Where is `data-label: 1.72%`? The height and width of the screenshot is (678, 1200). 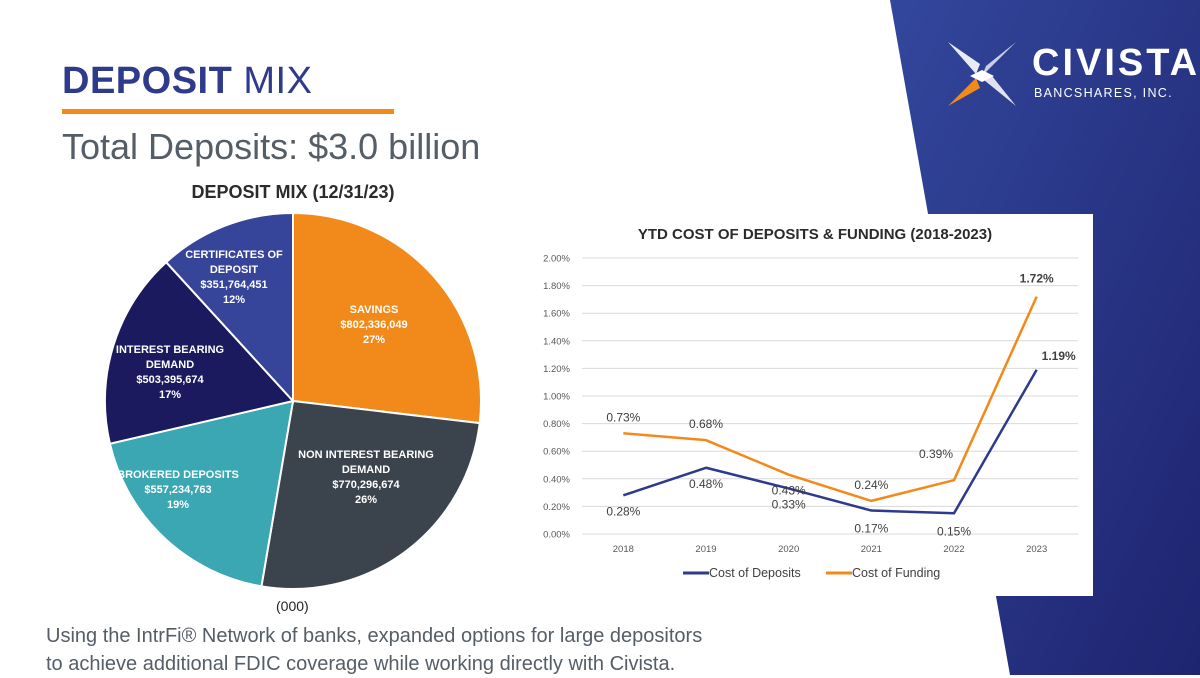
data-label: 1.72% is located at coordinates (1037, 279).